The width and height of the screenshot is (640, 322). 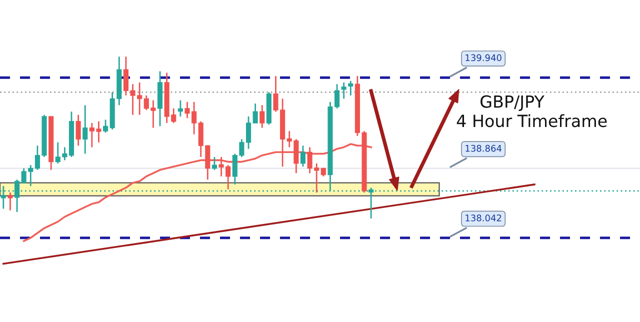 I want to click on annotation: 138.864, so click(x=484, y=148).